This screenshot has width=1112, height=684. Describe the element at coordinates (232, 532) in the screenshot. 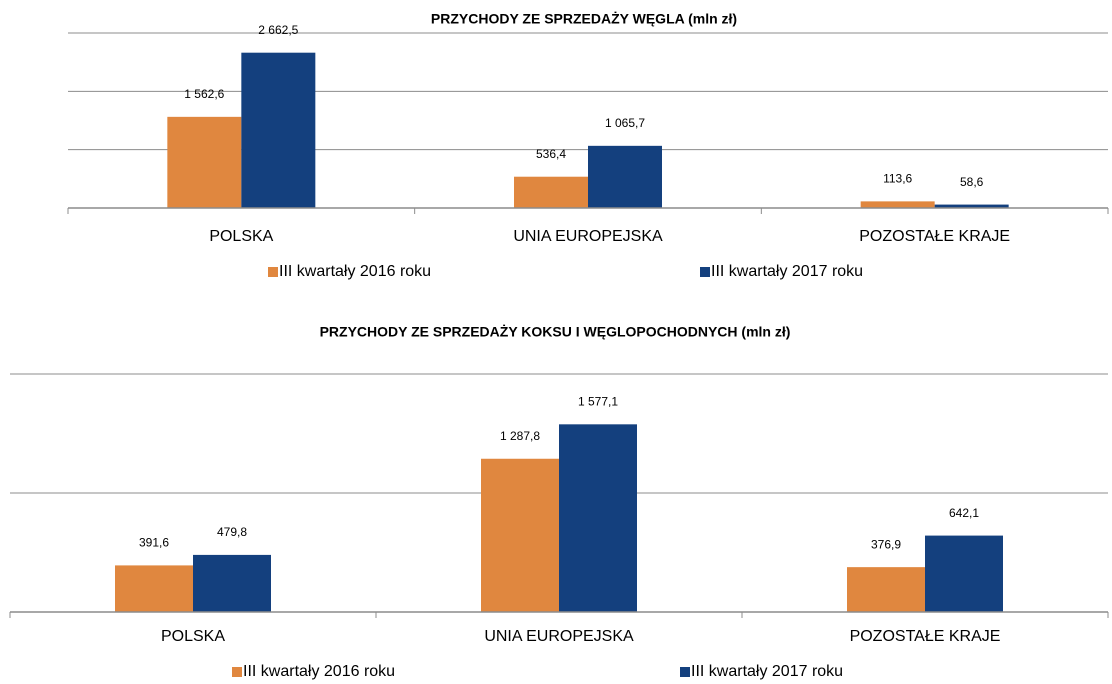

I see `value-label: 479,8` at that location.